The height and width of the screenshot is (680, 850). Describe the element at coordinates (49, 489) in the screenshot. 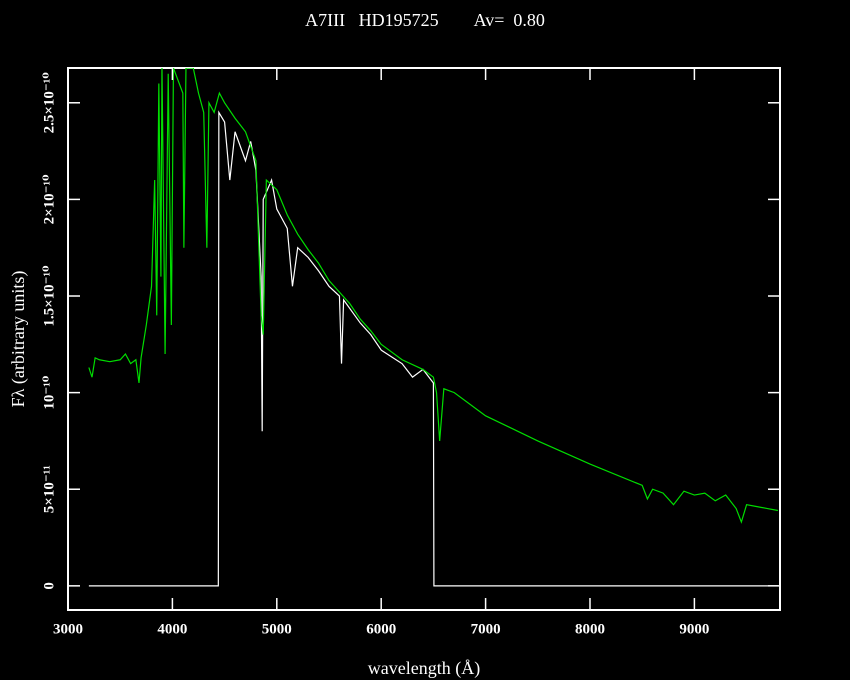

I see `y-tick-label: 5×10⁻¹¹` at that location.